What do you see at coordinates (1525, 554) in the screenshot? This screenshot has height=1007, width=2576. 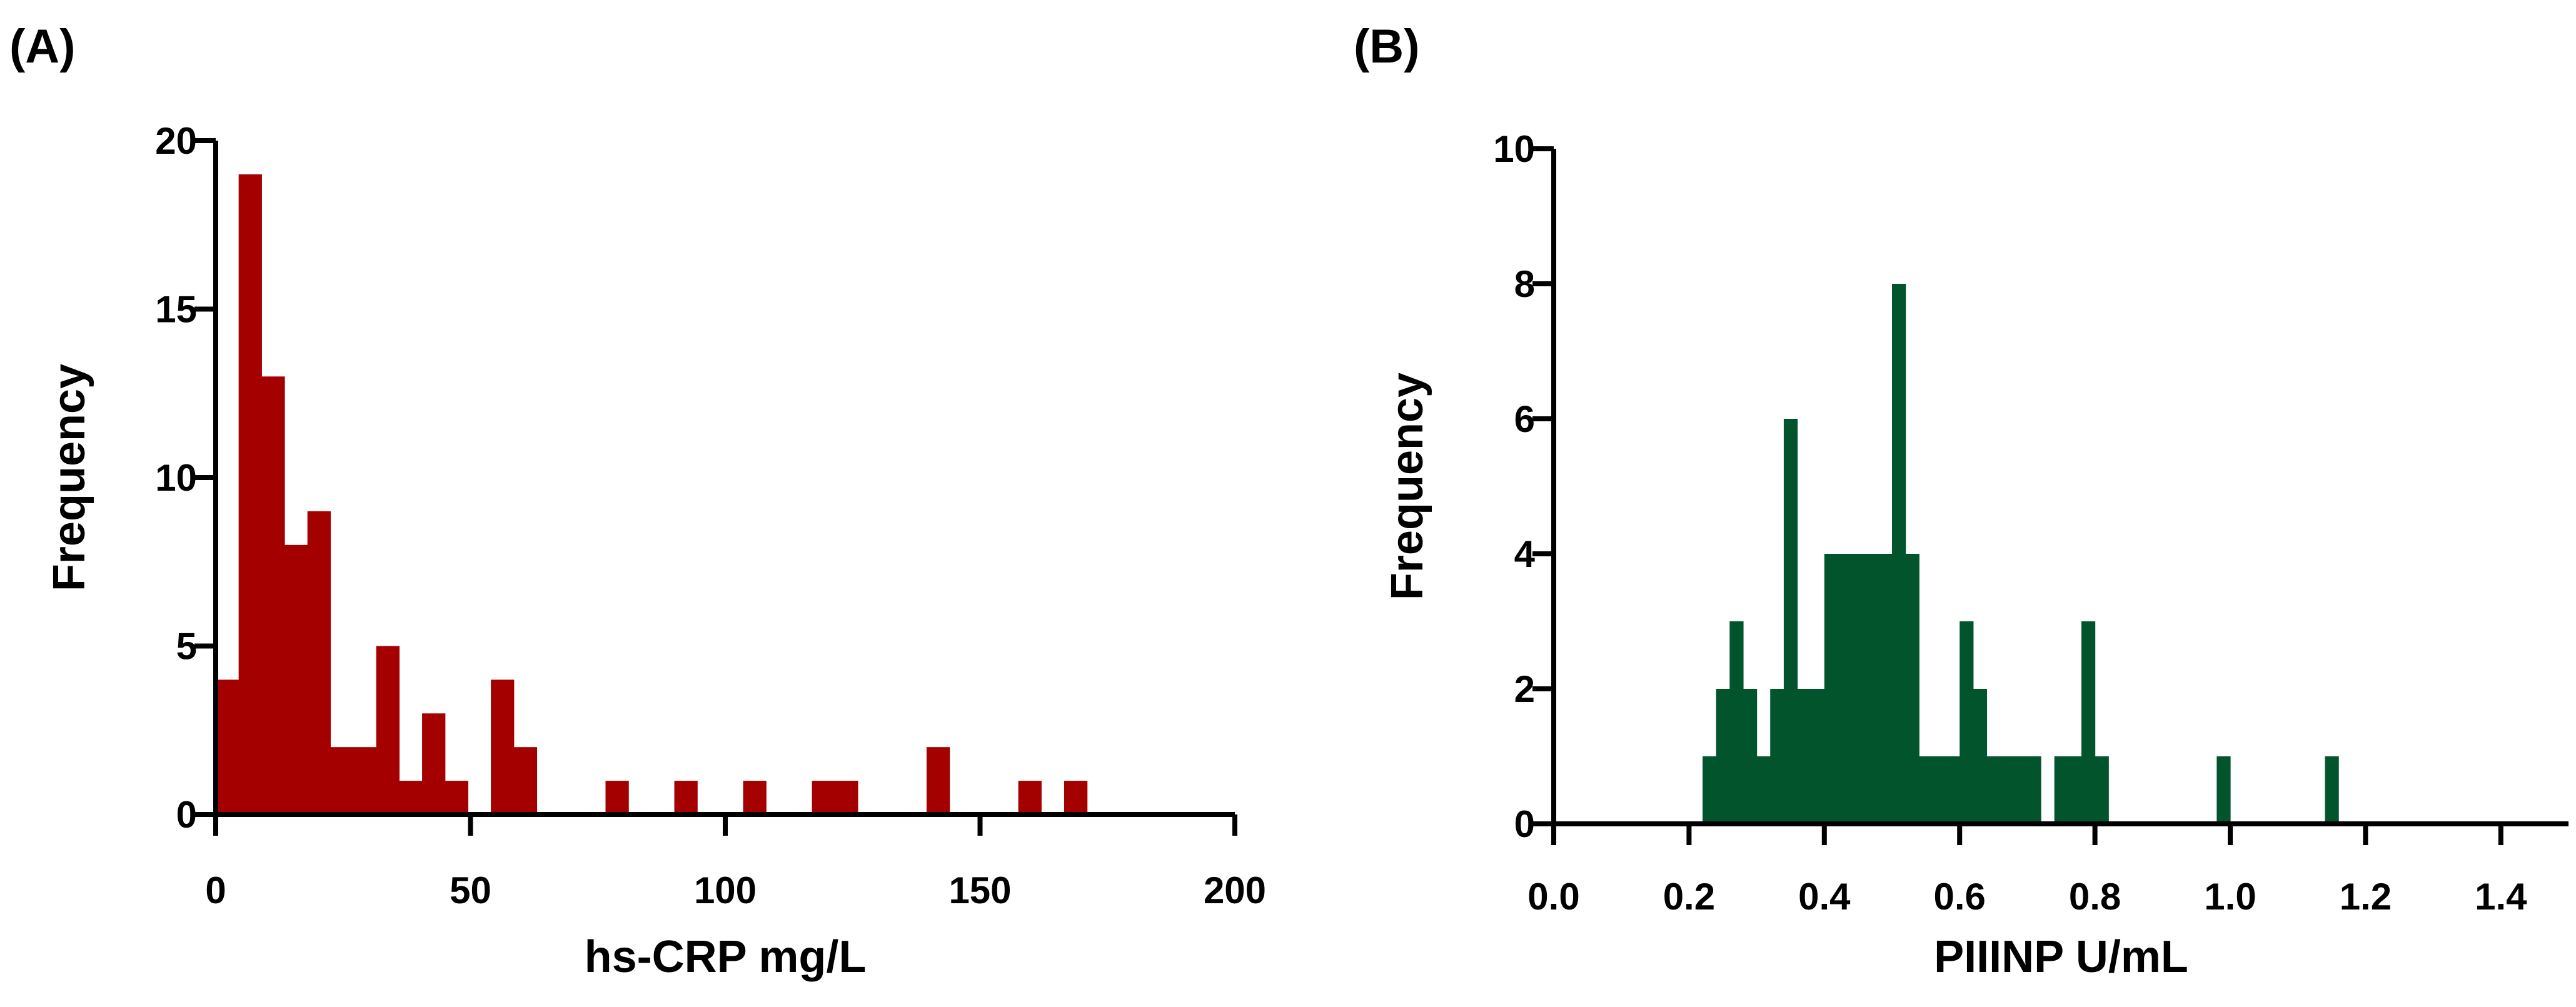 I see `y-tick-label: 4` at bounding box center [1525, 554].